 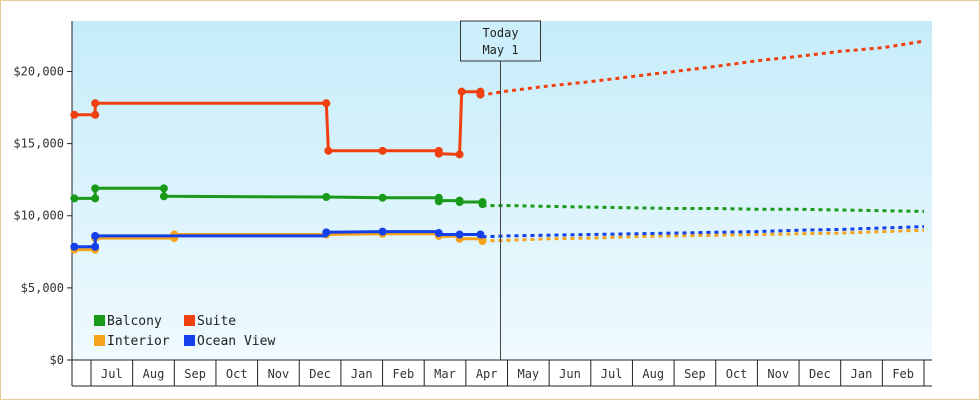 I want to click on interior-point, so click(x=482, y=240).